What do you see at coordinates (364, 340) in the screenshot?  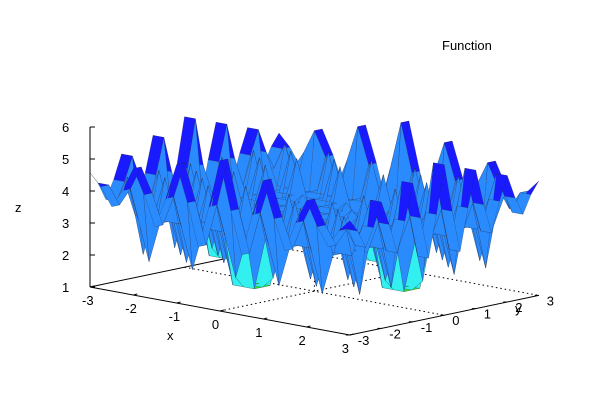 I see `y-tick-label: -3` at bounding box center [364, 340].